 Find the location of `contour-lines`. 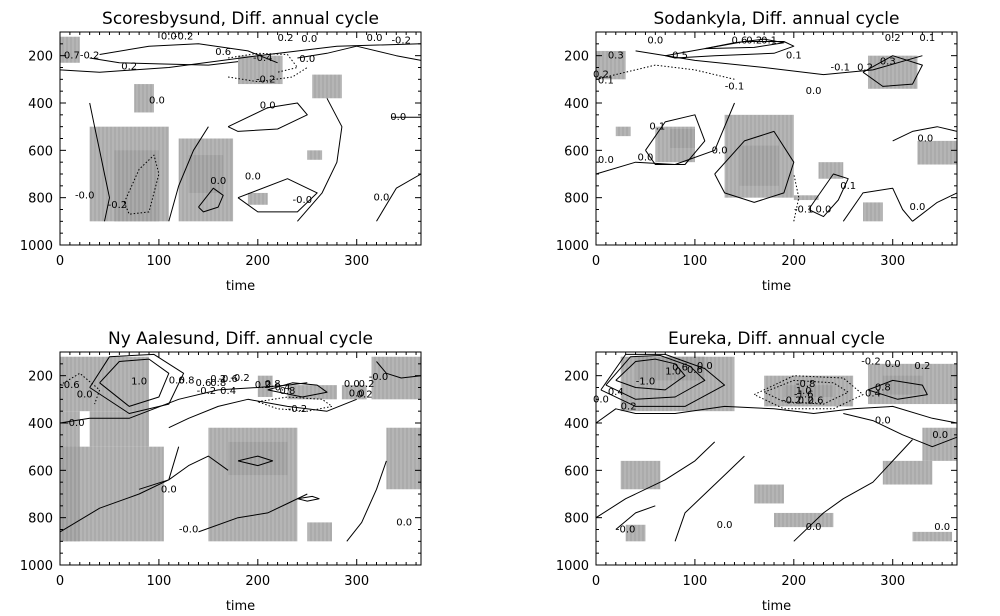

contour-lines is located at coordinates (240, 447).